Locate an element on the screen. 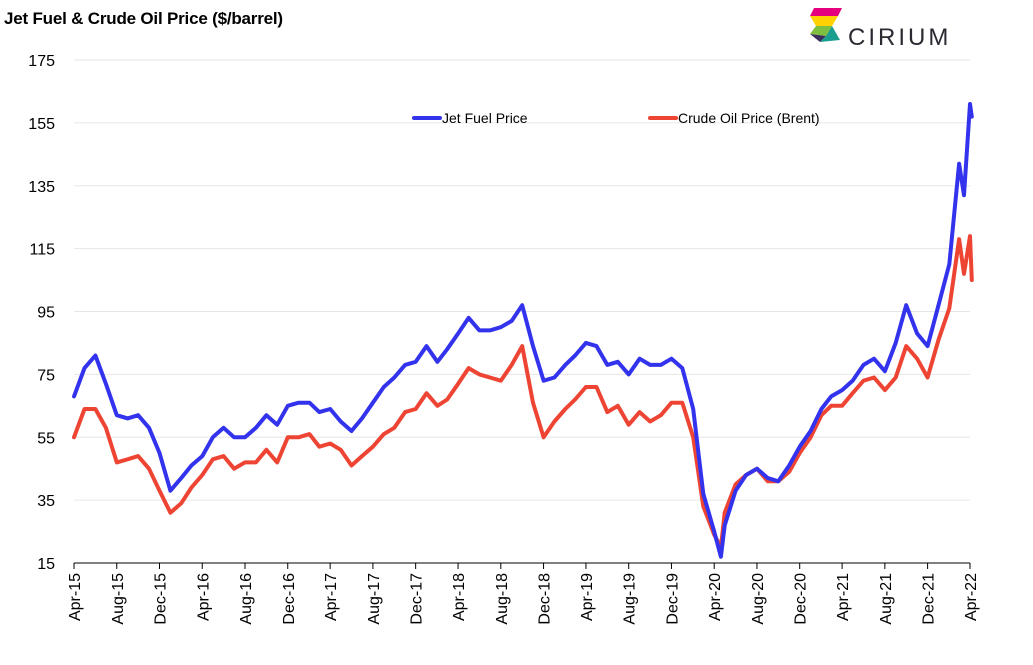 This screenshot has width=1033, height=665. x-tick-label: Dec-16 is located at coordinates (289, 599).